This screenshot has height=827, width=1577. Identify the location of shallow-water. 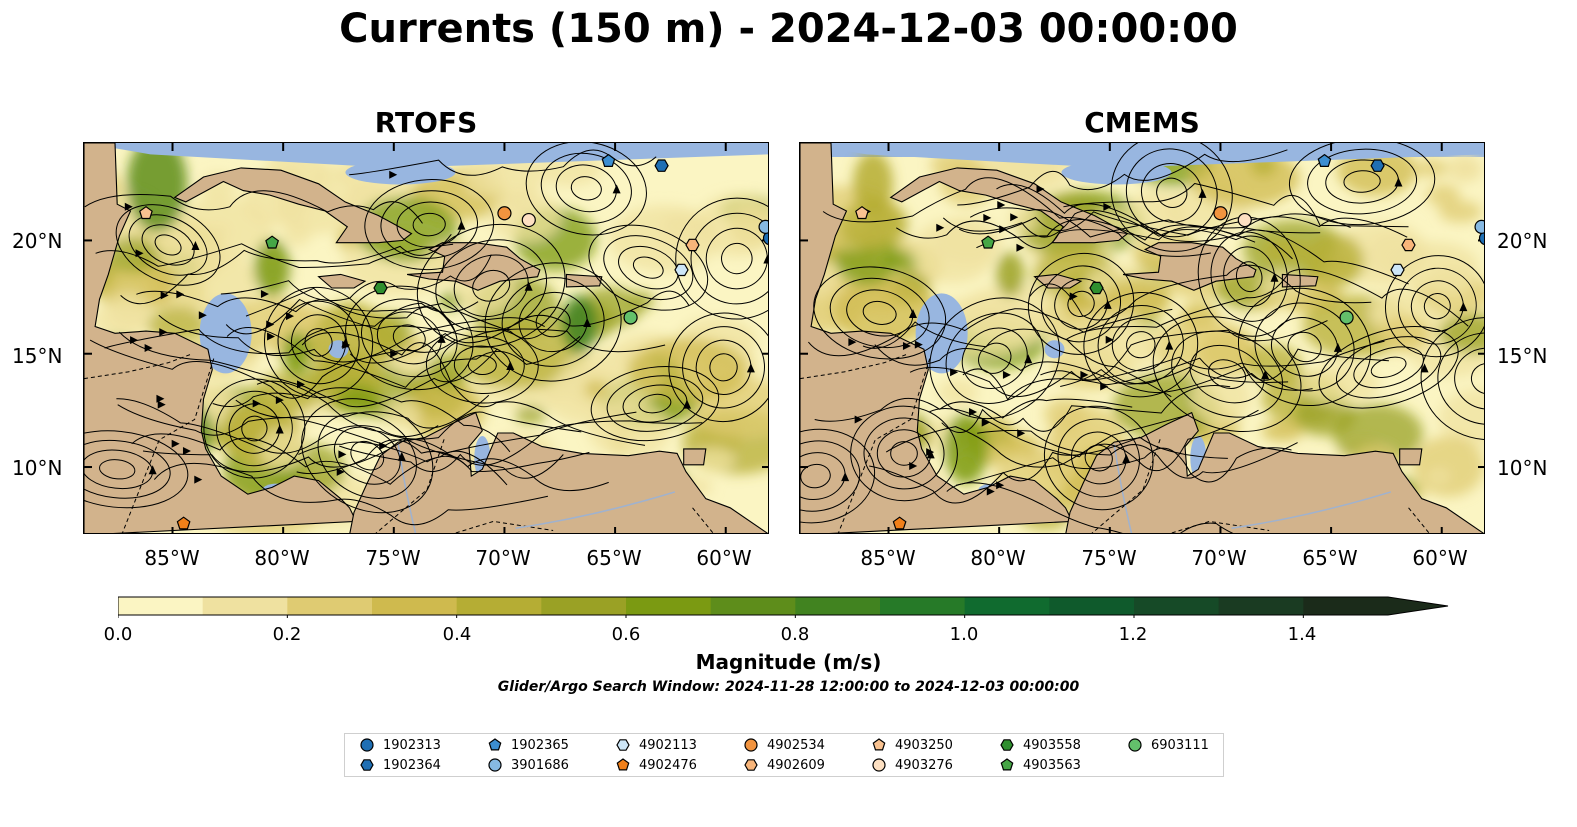
(225, 333).